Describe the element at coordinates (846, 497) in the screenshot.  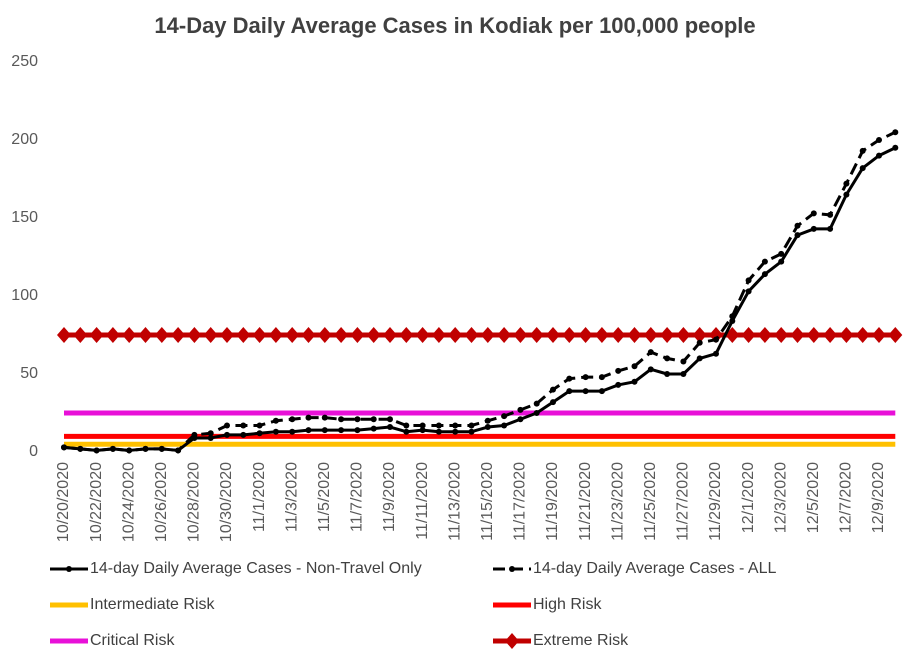
I see `x-tick-label: 12/7/2020` at that location.